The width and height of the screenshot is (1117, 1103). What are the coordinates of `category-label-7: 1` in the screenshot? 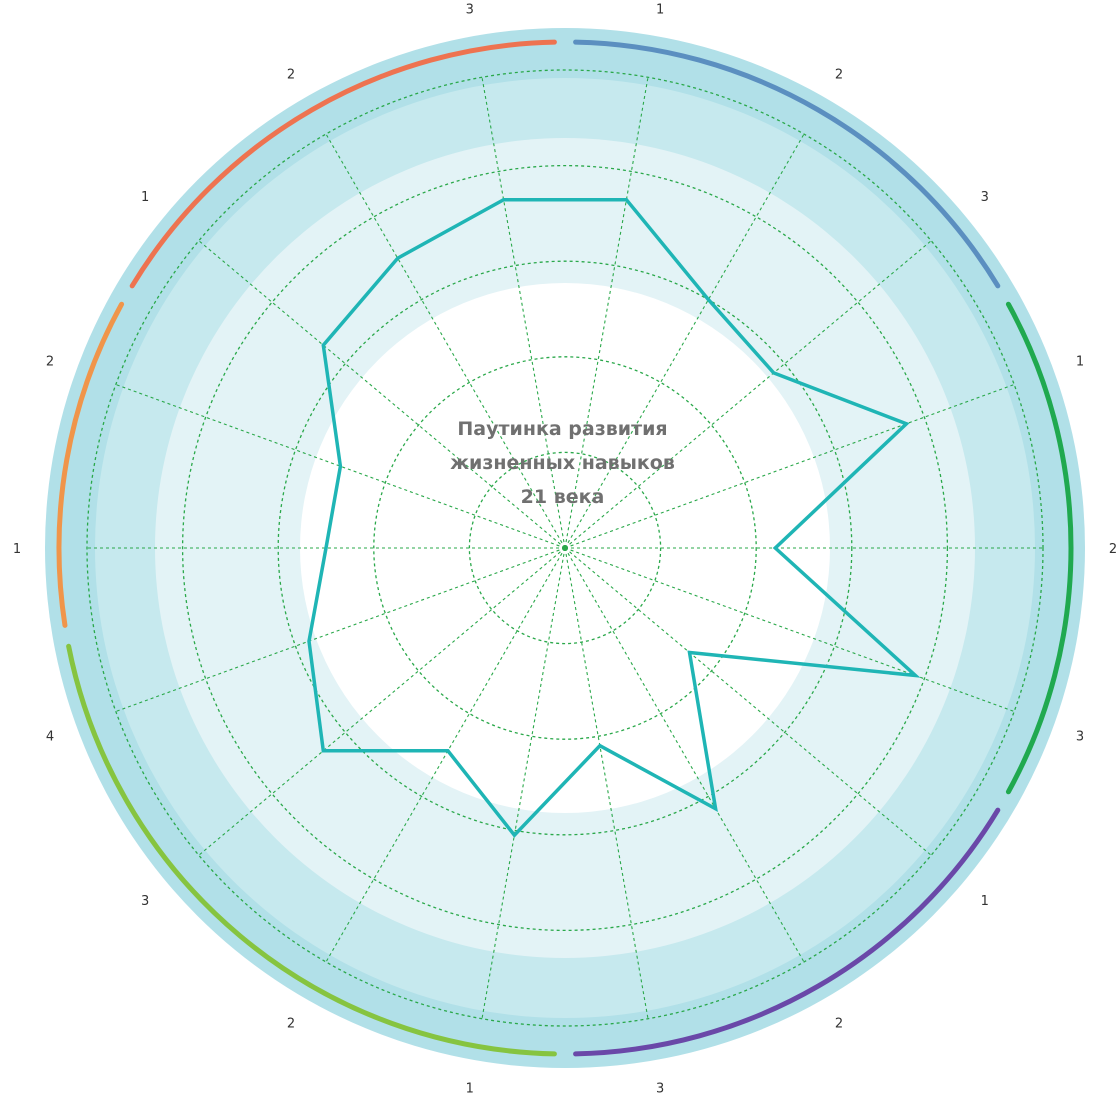 It's located at (985, 901).